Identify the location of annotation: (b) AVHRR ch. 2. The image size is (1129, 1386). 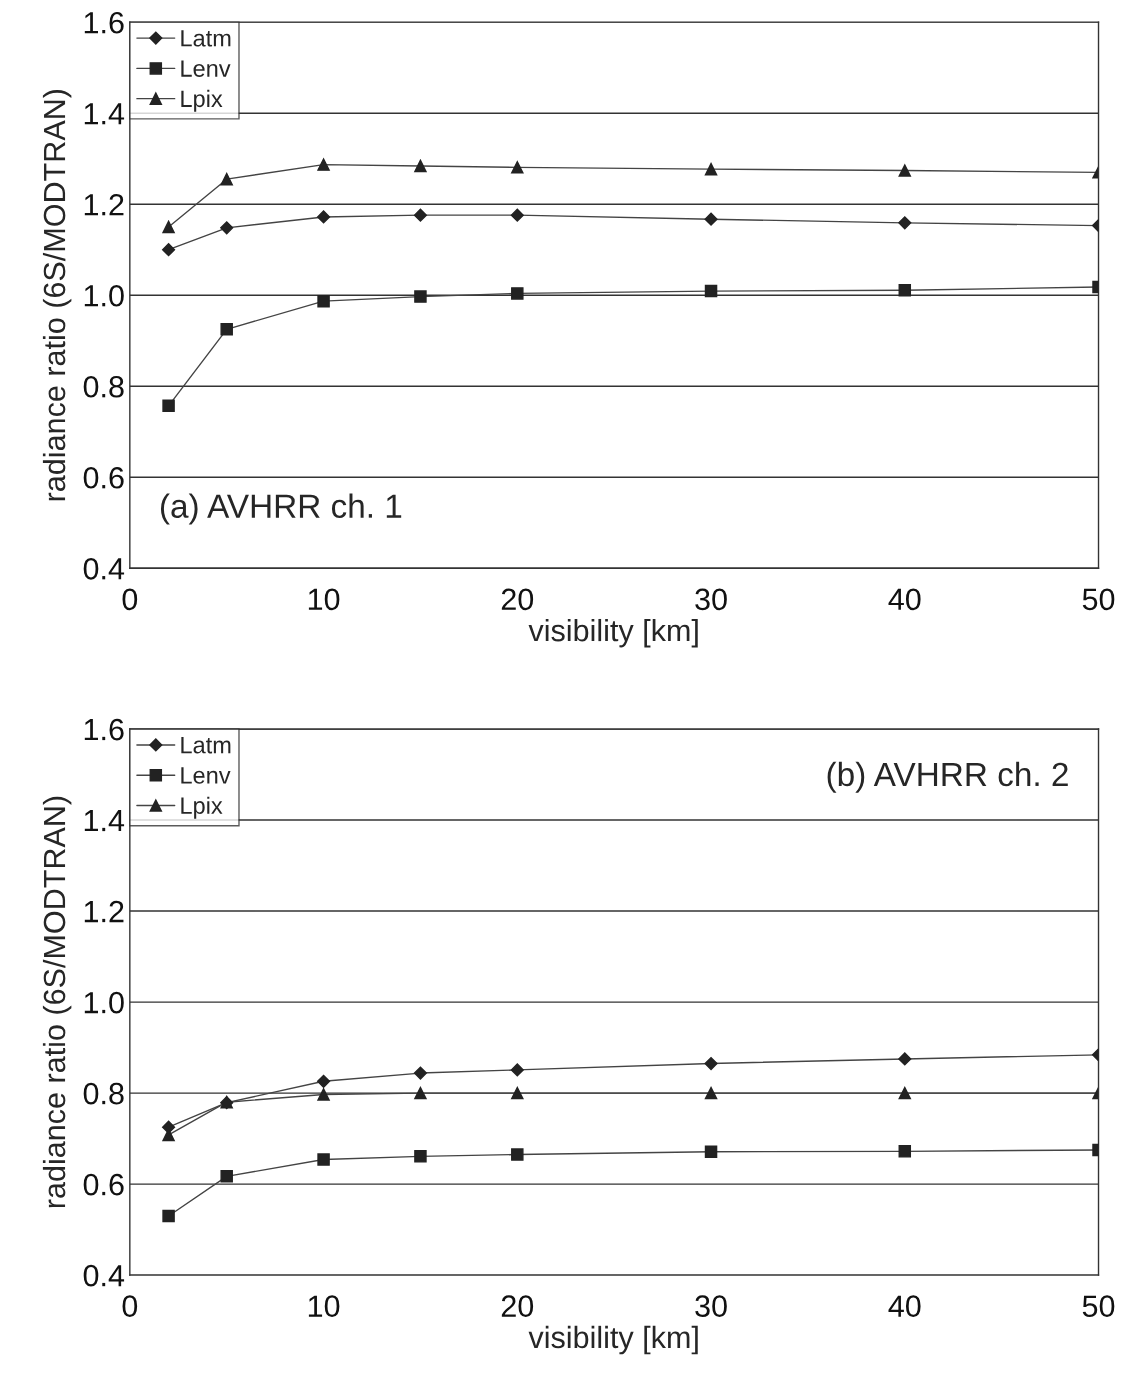
(947, 777).